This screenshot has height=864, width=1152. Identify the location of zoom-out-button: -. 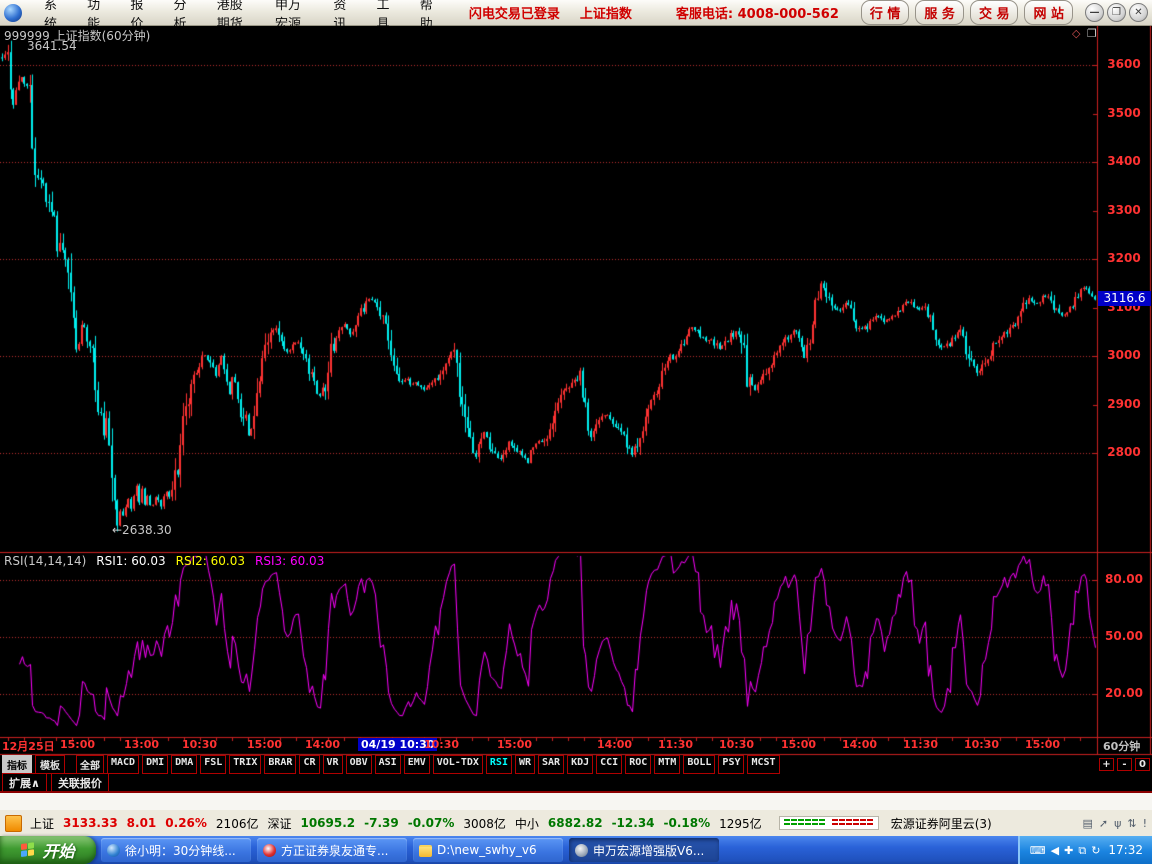
(1124, 764).